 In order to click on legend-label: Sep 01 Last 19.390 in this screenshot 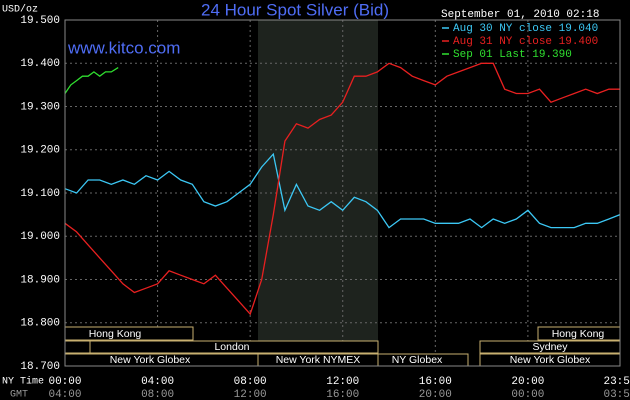, I will do `click(512, 55)`.